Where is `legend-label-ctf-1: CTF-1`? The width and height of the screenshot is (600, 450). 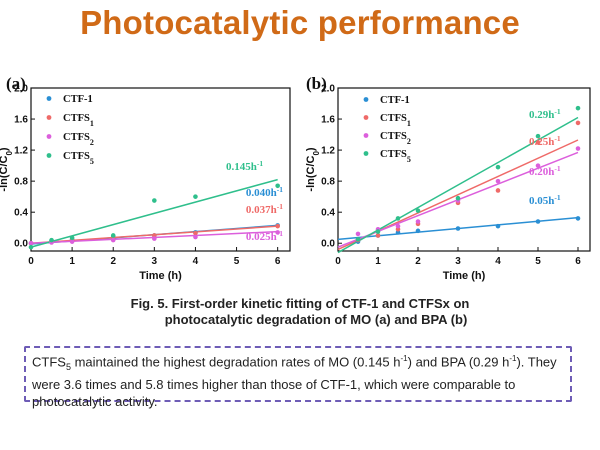 legend-label-ctf-1: CTF-1 is located at coordinates (395, 100).